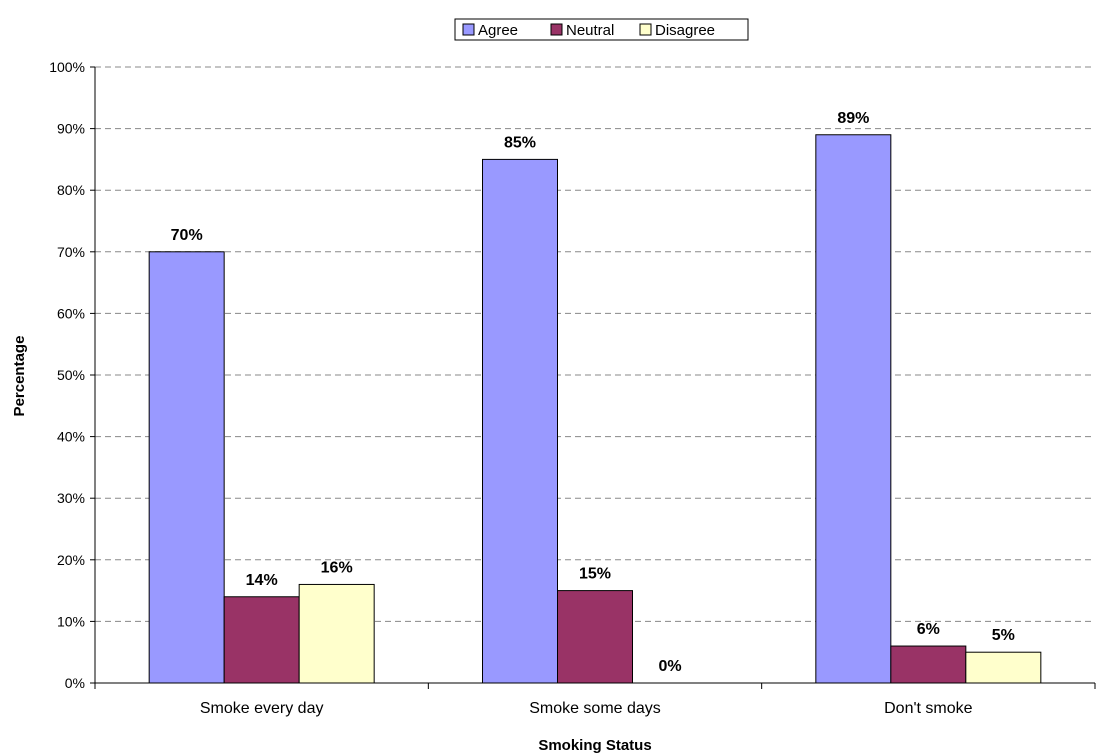  What do you see at coordinates (645, 29) in the screenshot?
I see `legend-swatch-disagree` at bounding box center [645, 29].